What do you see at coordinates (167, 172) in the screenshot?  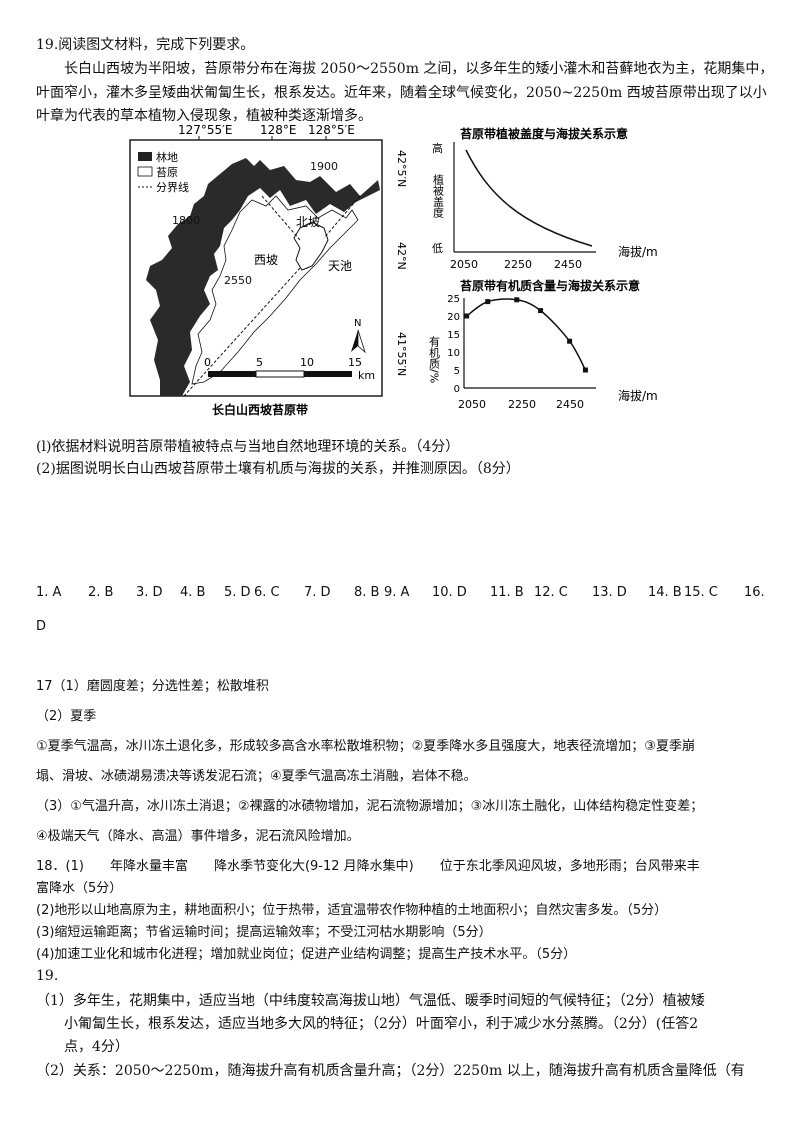 I see `legend-tundra-label: 苔原` at bounding box center [167, 172].